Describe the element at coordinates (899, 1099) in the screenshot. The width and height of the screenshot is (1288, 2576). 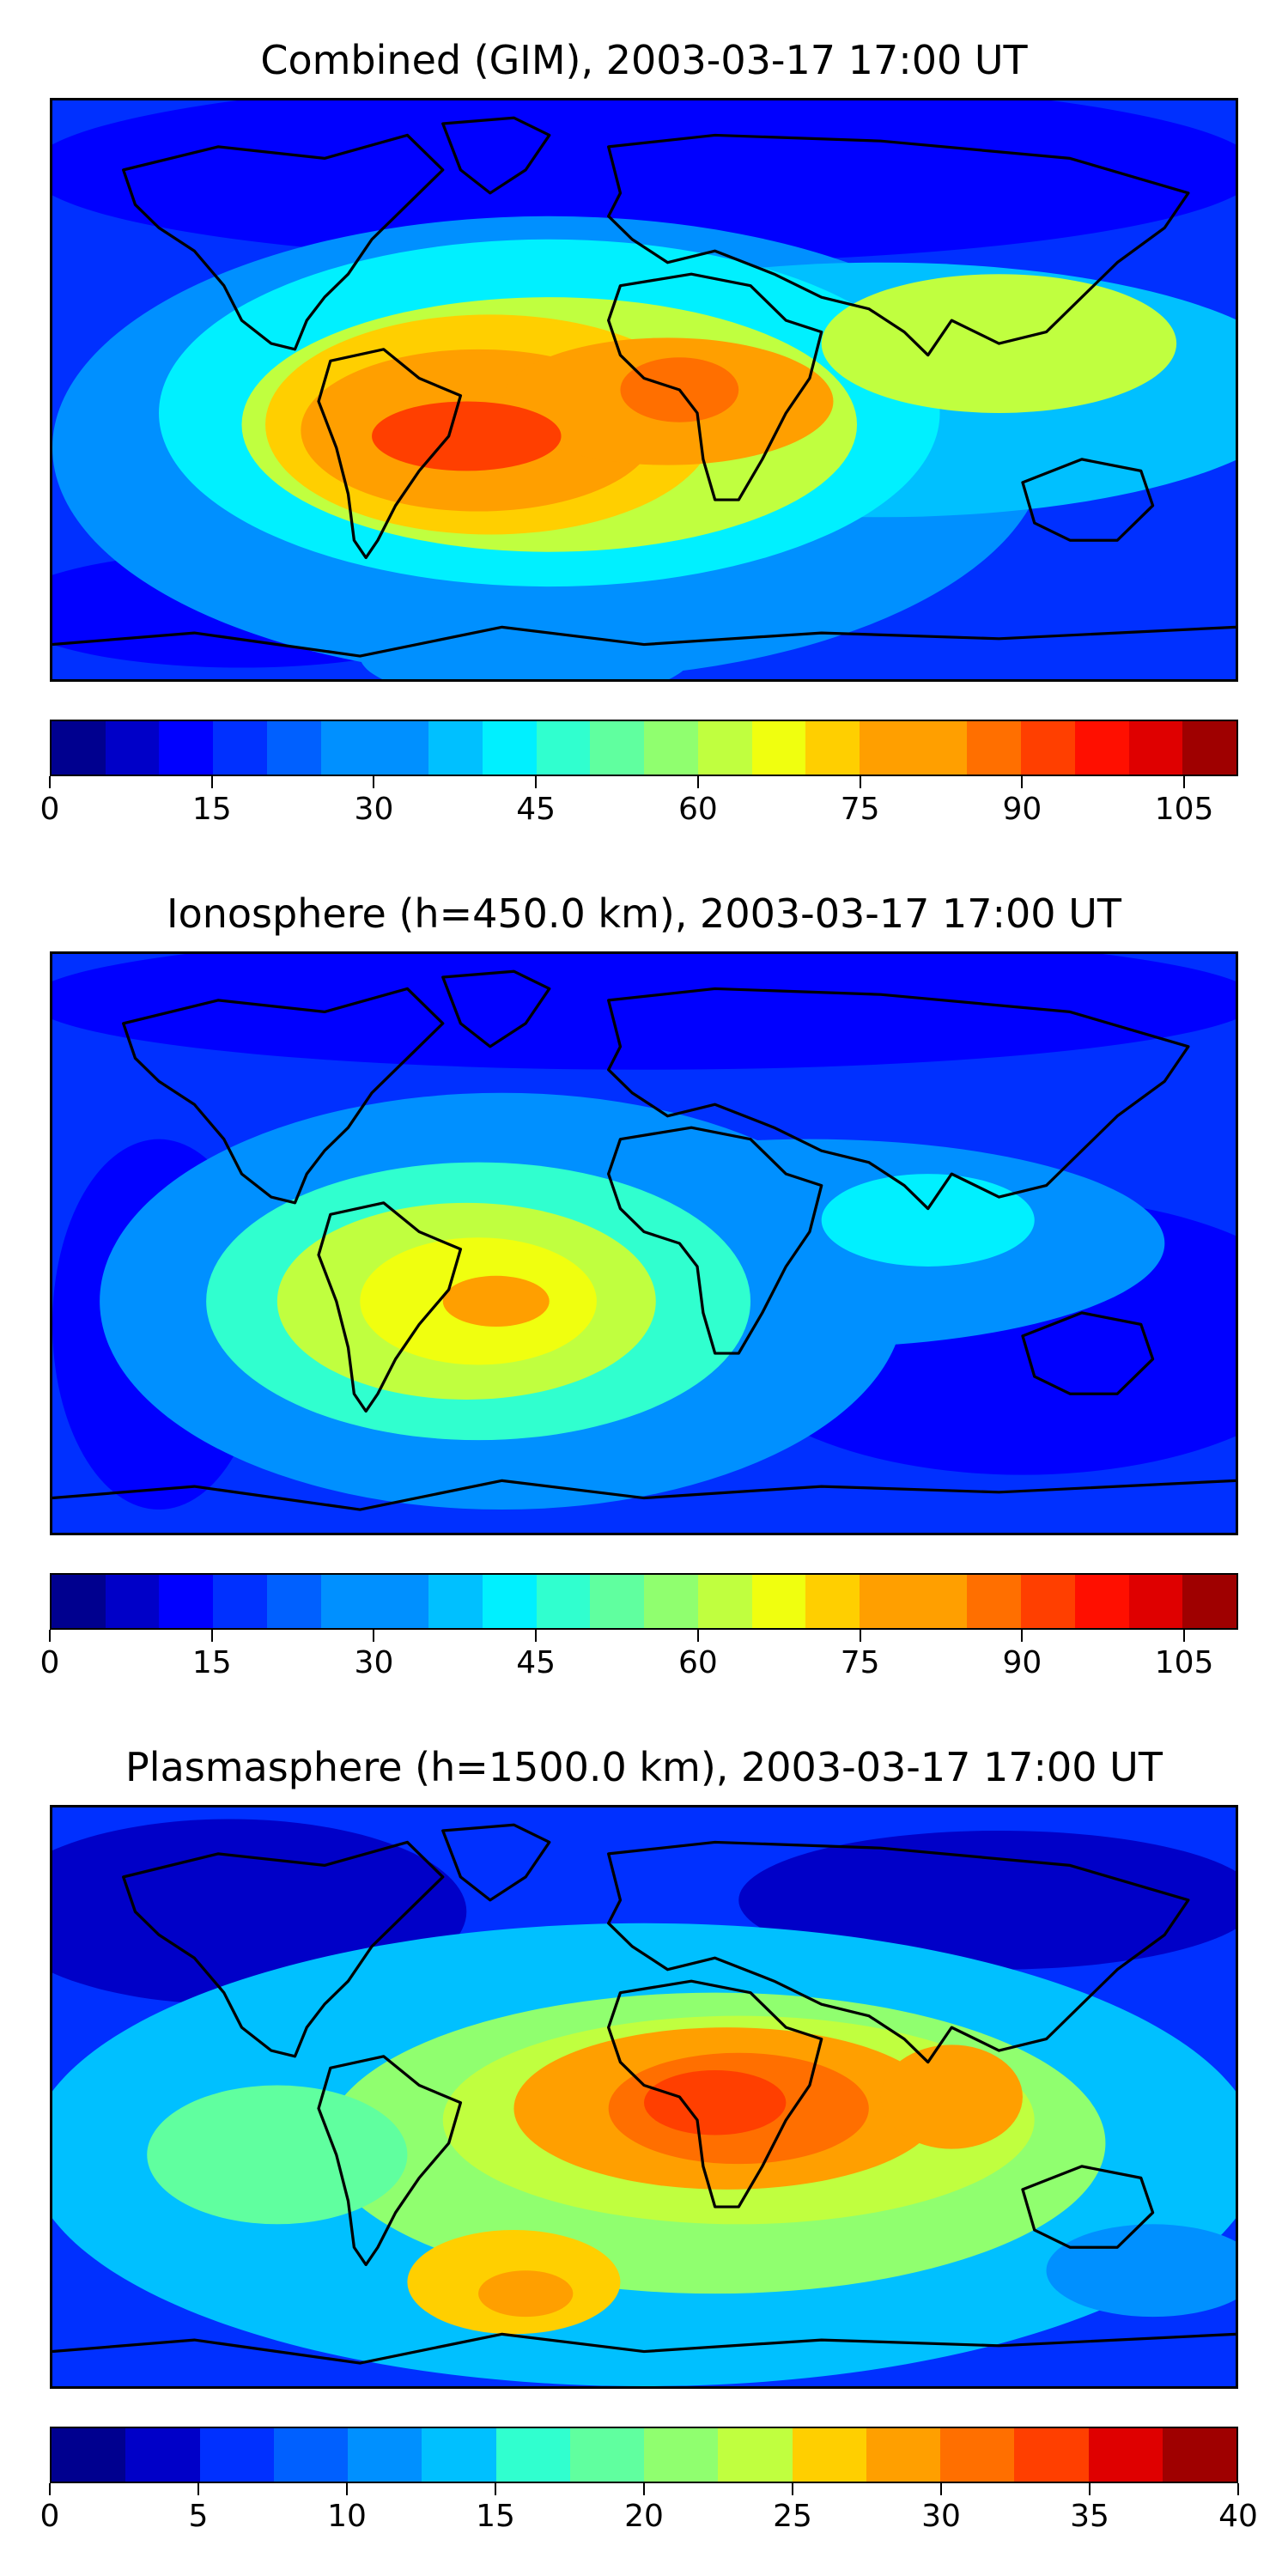
I see `coastline-europe-asia` at that location.